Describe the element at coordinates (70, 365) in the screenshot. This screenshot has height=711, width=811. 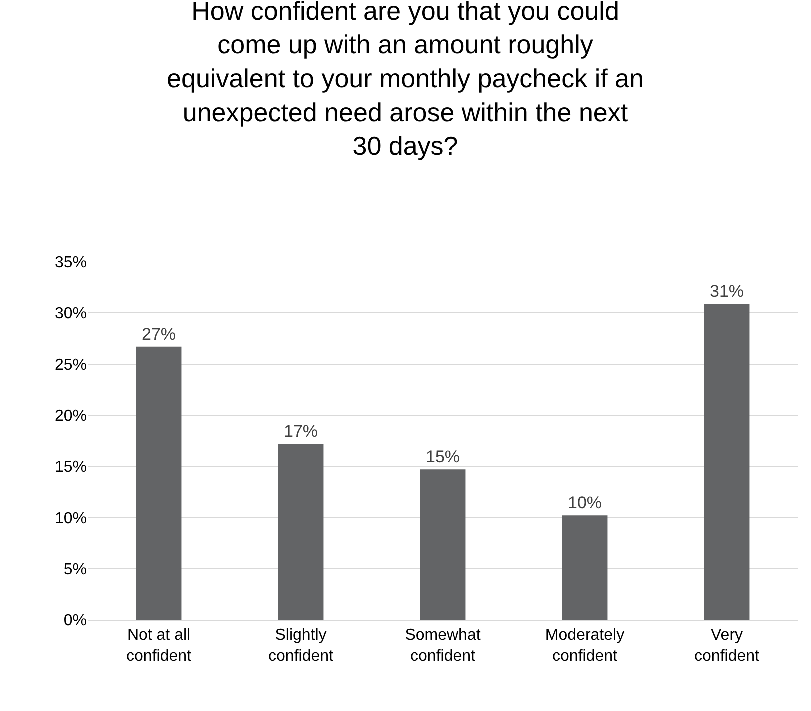
I see `y-tick-label: 25%` at that location.